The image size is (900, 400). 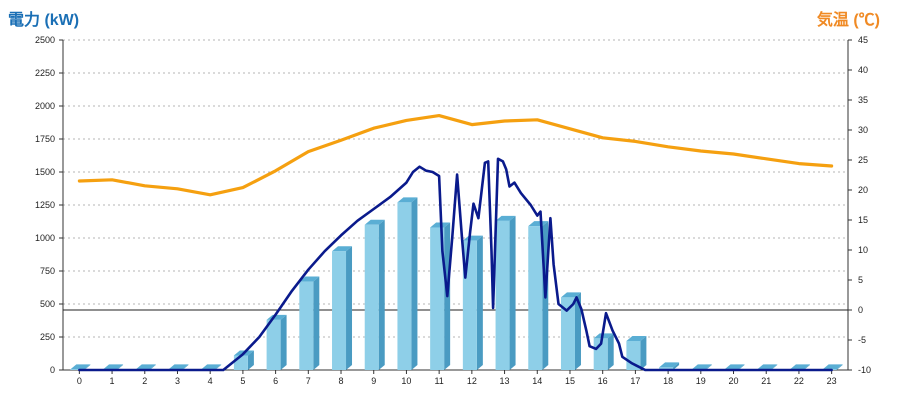 What do you see at coordinates (864, 370) in the screenshot?
I see `right-tick-label: -10` at bounding box center [864, 370].